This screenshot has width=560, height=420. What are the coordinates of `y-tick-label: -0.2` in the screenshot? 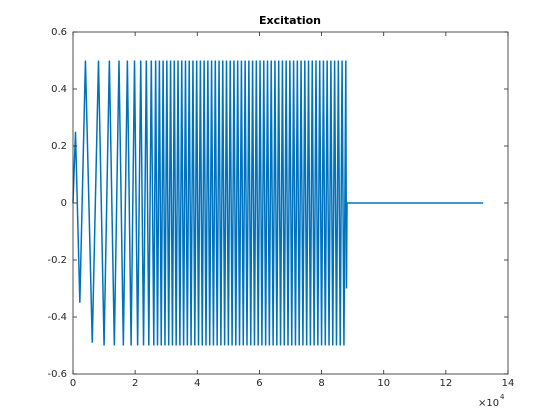 It's located at (57, 260).